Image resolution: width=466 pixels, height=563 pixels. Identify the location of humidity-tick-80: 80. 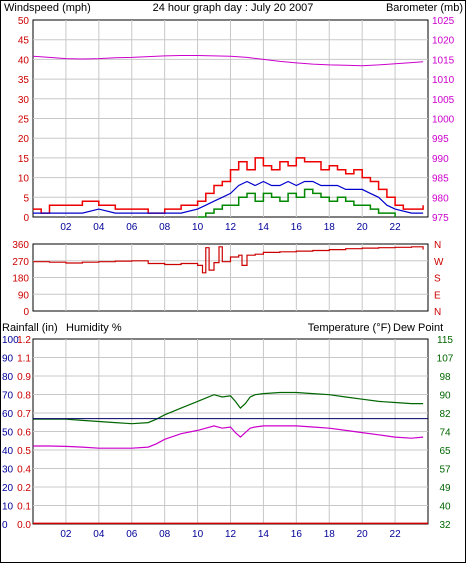
(8, 377).